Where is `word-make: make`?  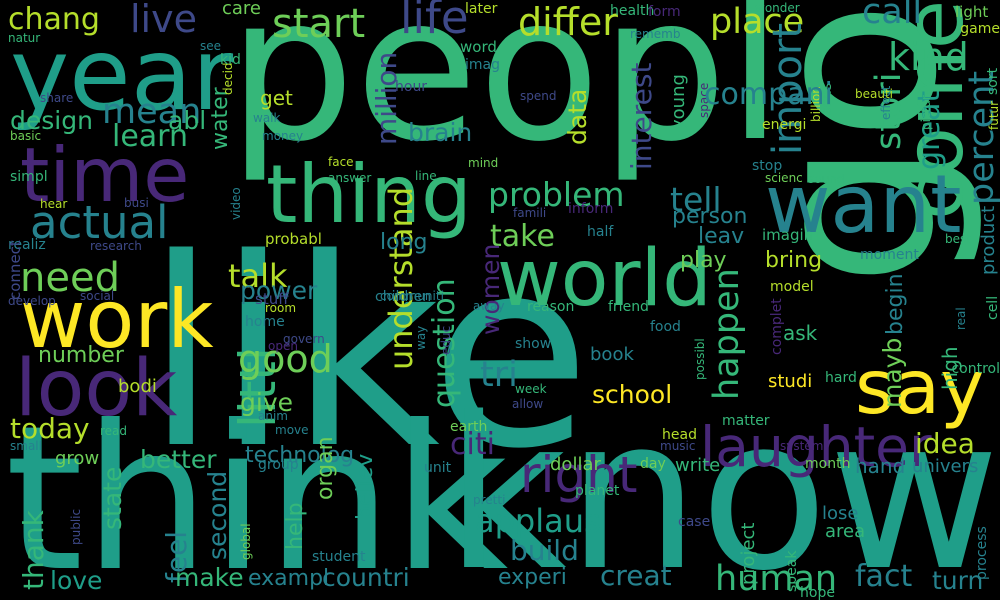
word-make: make is located at coordinates (209, 577).